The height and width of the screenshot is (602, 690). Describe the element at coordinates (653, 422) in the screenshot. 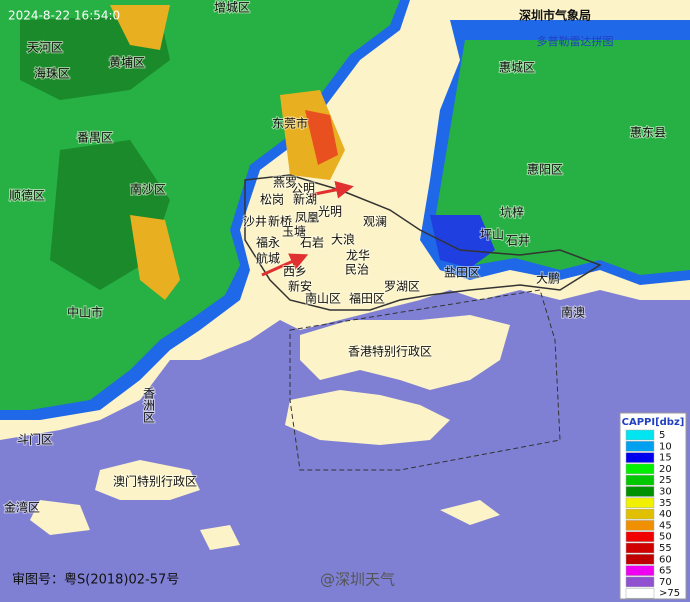

I see `legend-title: CAPPI[dbz]` at that location.